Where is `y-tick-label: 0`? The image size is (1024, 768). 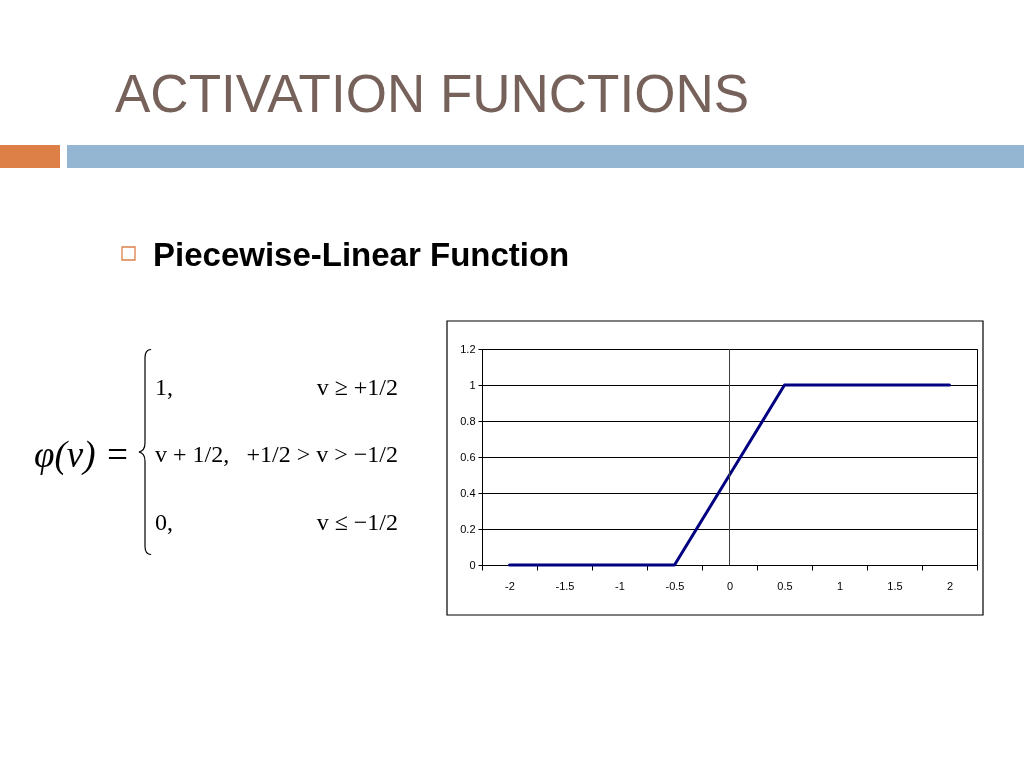 y-tick-label: 0 is located at coordinates (472, 564).